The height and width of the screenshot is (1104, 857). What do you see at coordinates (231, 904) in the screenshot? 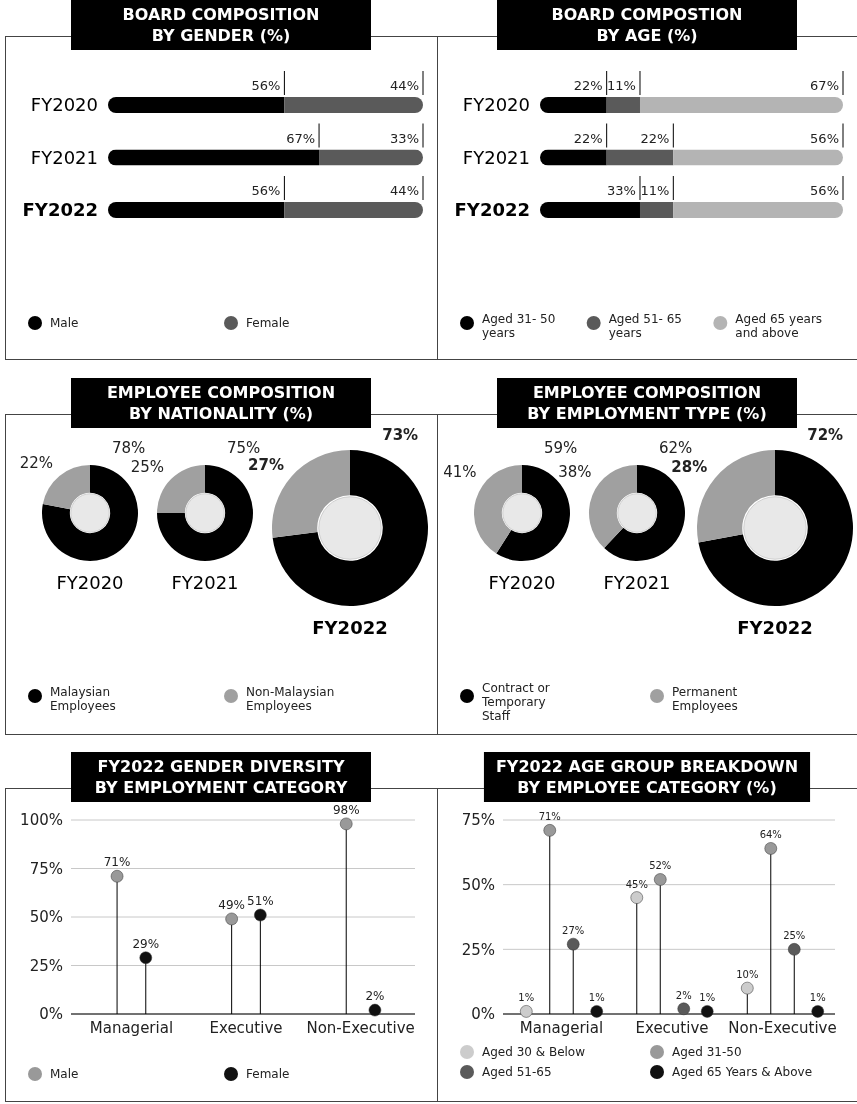
I see `data-label: 49%` at bounding box center [231, 904].